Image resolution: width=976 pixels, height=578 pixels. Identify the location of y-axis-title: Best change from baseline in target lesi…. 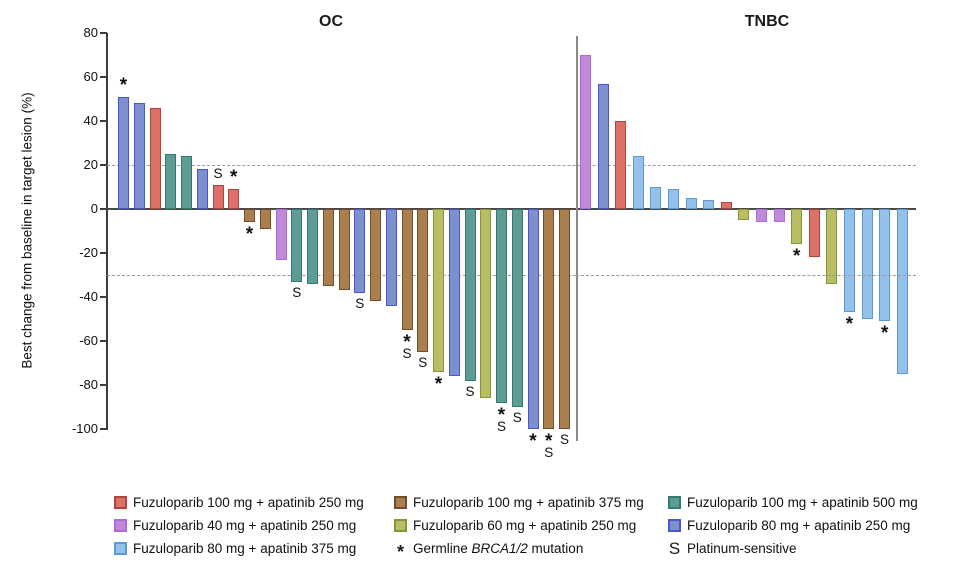
(27, 230).